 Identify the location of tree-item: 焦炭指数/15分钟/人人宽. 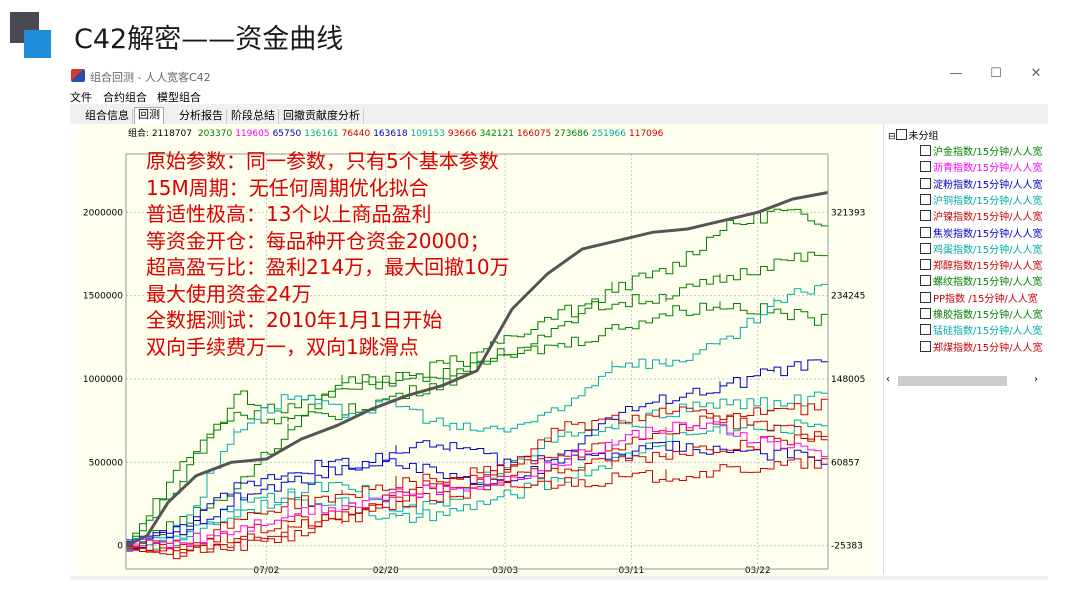
(983, 232).